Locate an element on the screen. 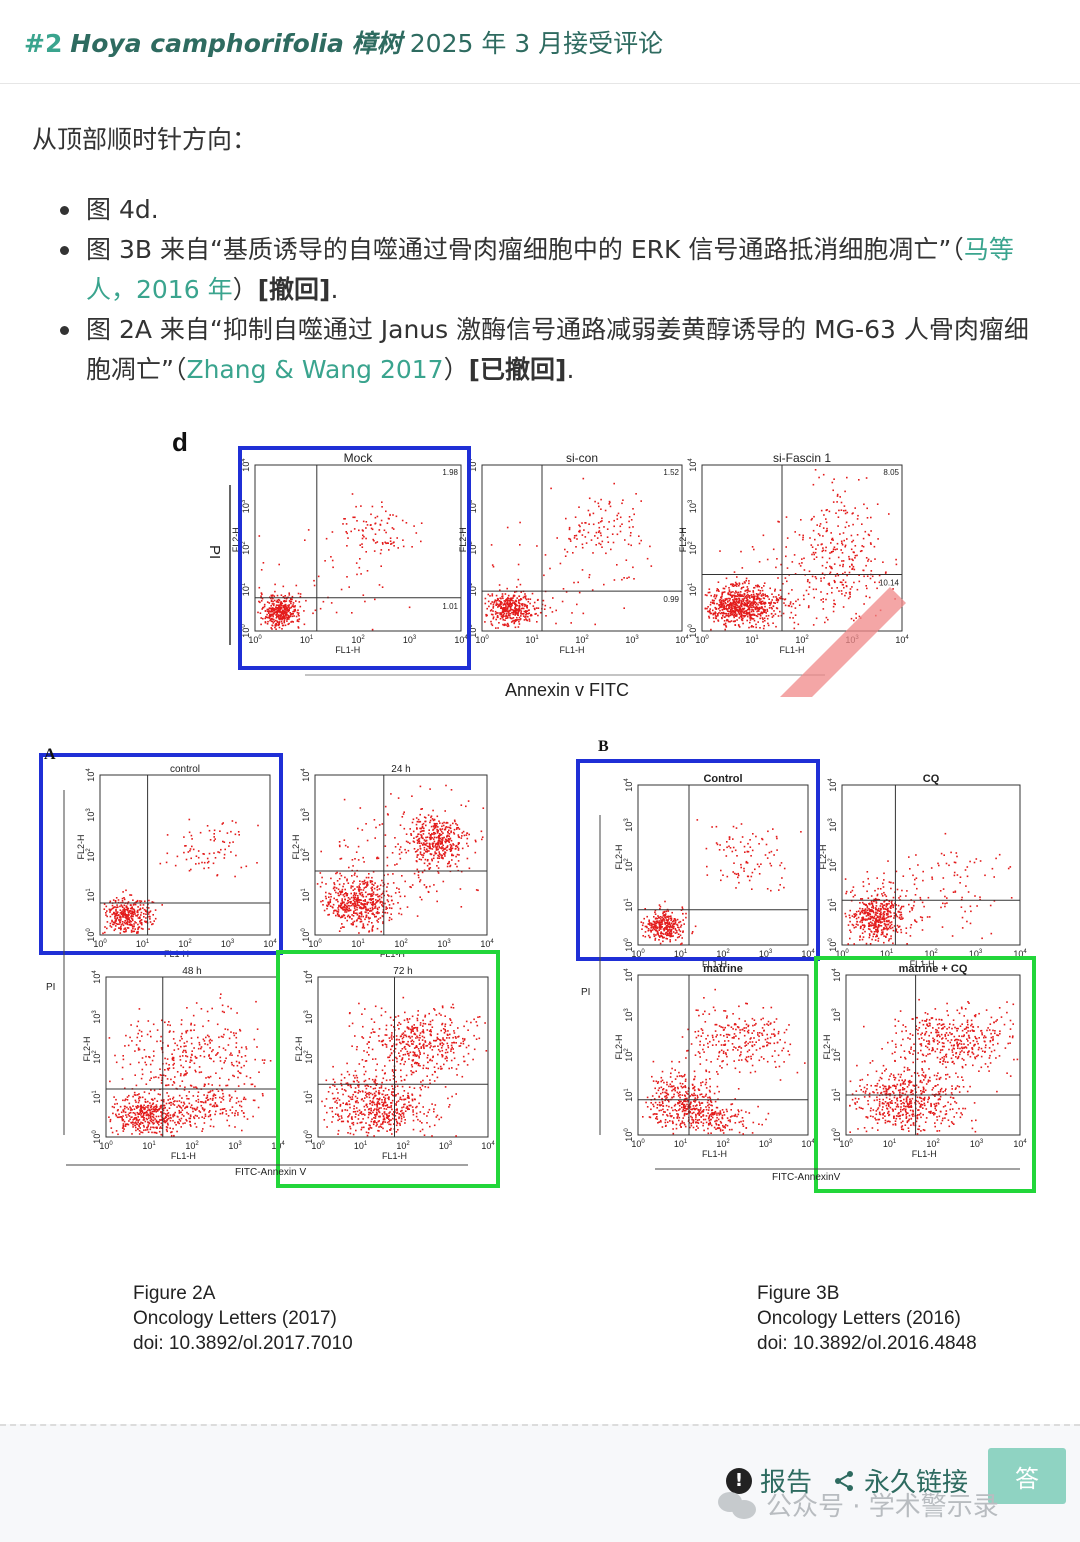 Image resolution: width=1080 pixels, height=1542 pixels. retraction-tag: [已撤回] is located at coordinates (517, 369).